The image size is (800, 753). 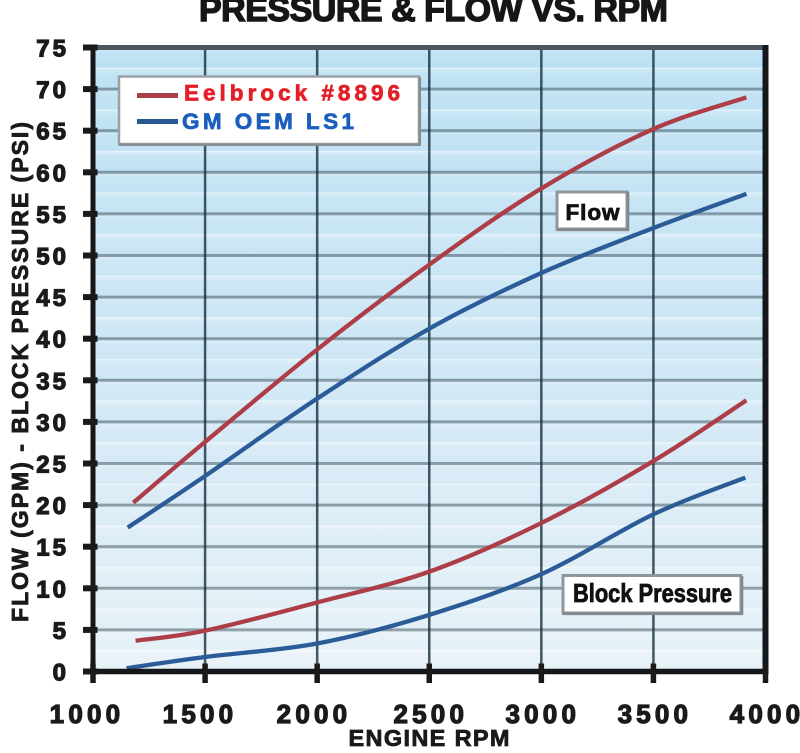 I want to click on svg-text: 4000, so click(x=765, y=714).